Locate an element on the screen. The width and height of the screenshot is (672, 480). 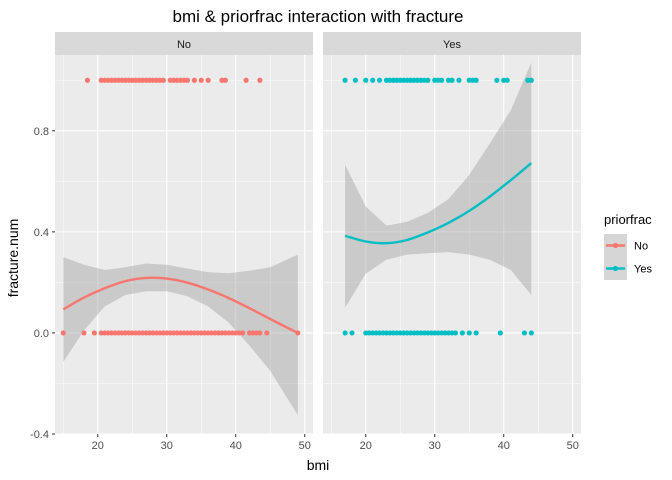
y-axis: -0.4 0.0 0.4 0.8 is located at coordinates (42, 283).